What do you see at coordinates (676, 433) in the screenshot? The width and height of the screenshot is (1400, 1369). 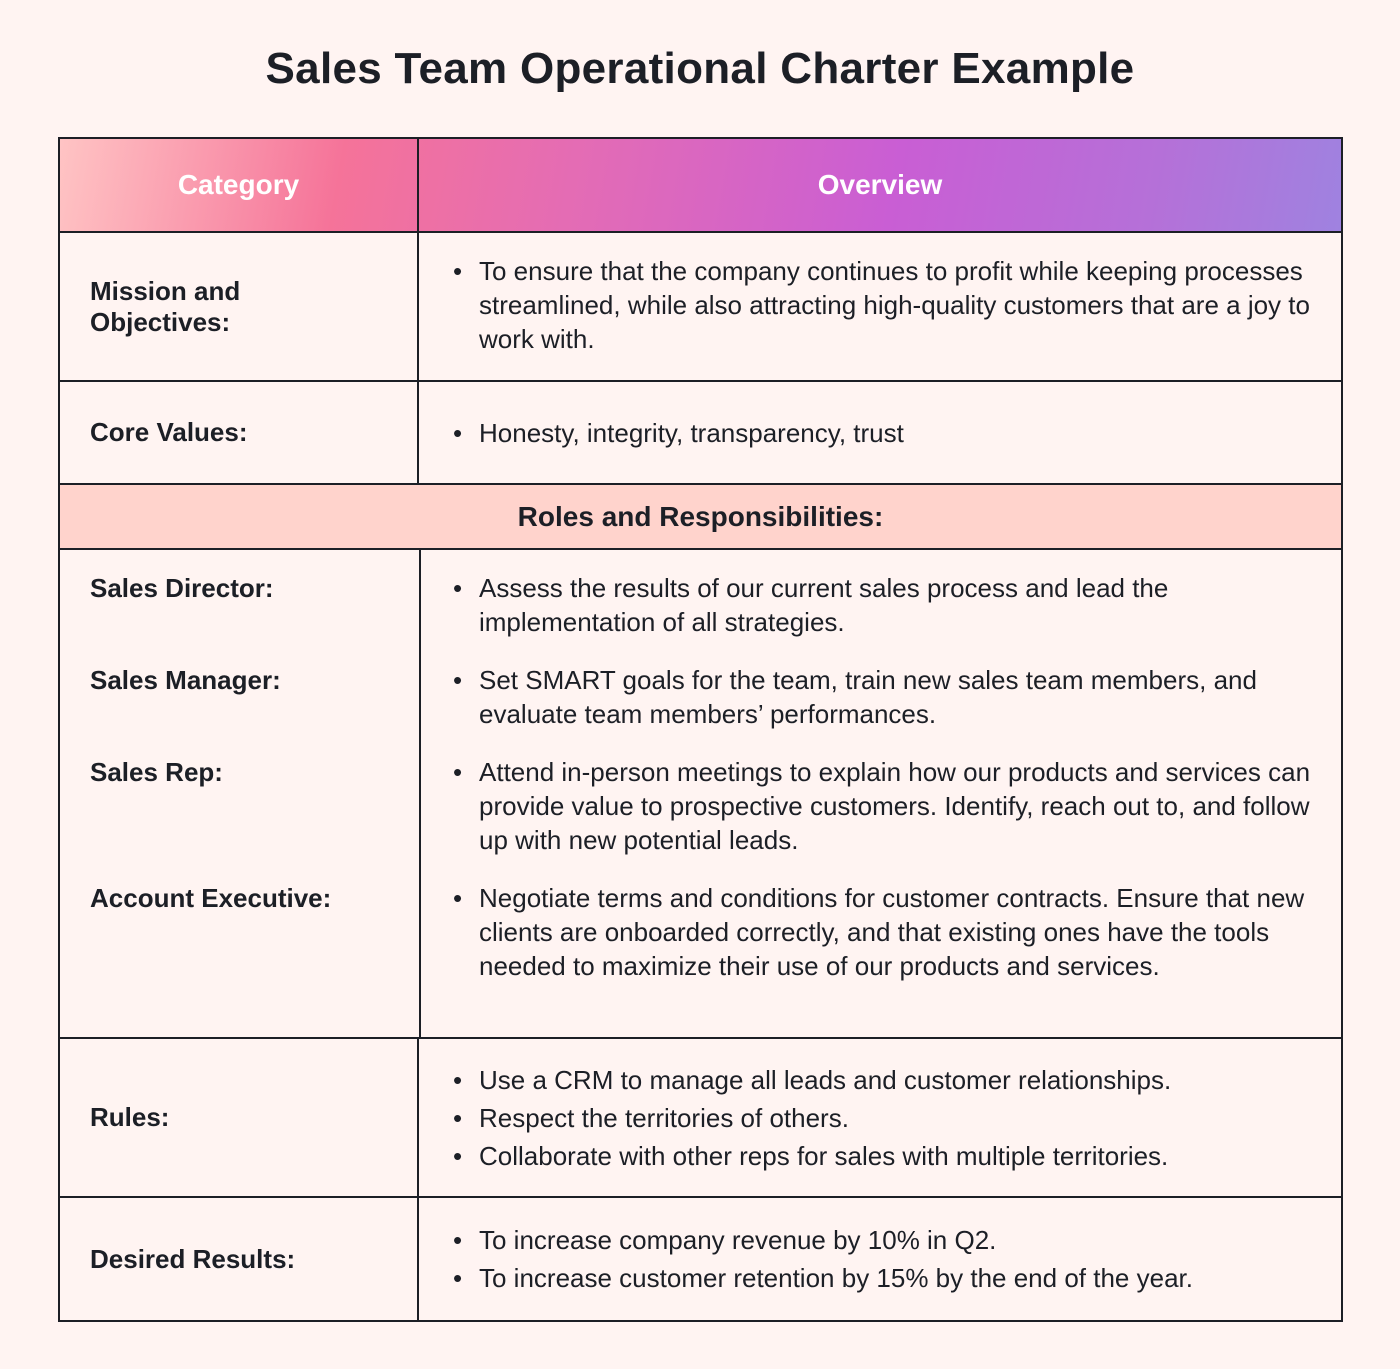 I see `list-item: Honesty, integrity, transparency, trust` at bounding box center [676, 433].